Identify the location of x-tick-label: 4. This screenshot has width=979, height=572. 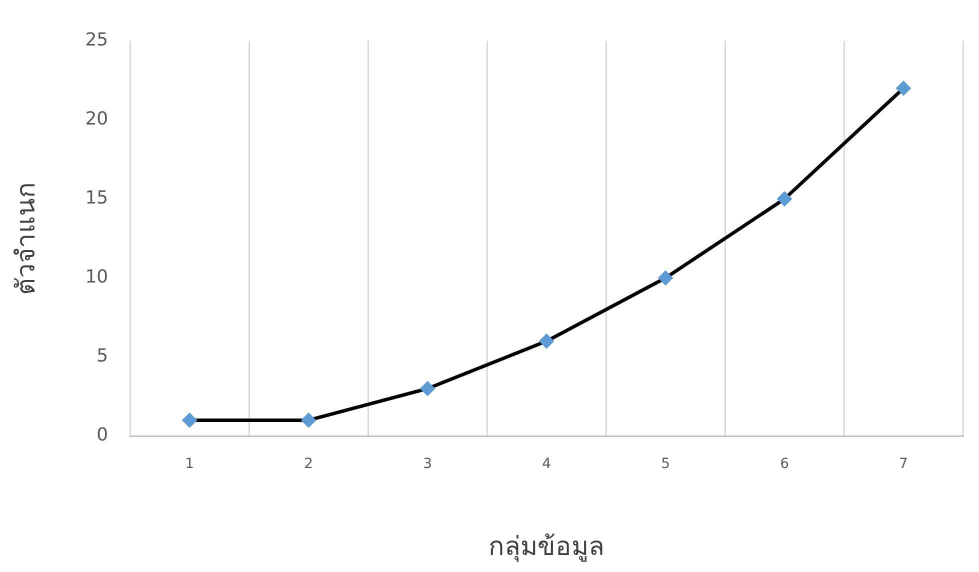
(547, 464).